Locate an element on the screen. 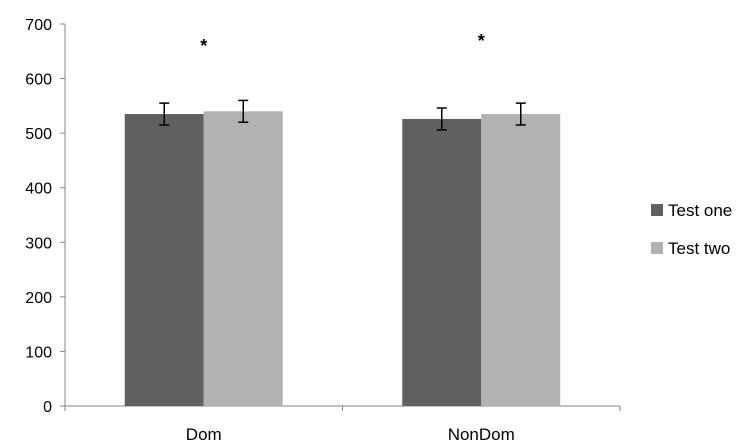  y-tick-label: 400 is located at coordinates (38, 189).